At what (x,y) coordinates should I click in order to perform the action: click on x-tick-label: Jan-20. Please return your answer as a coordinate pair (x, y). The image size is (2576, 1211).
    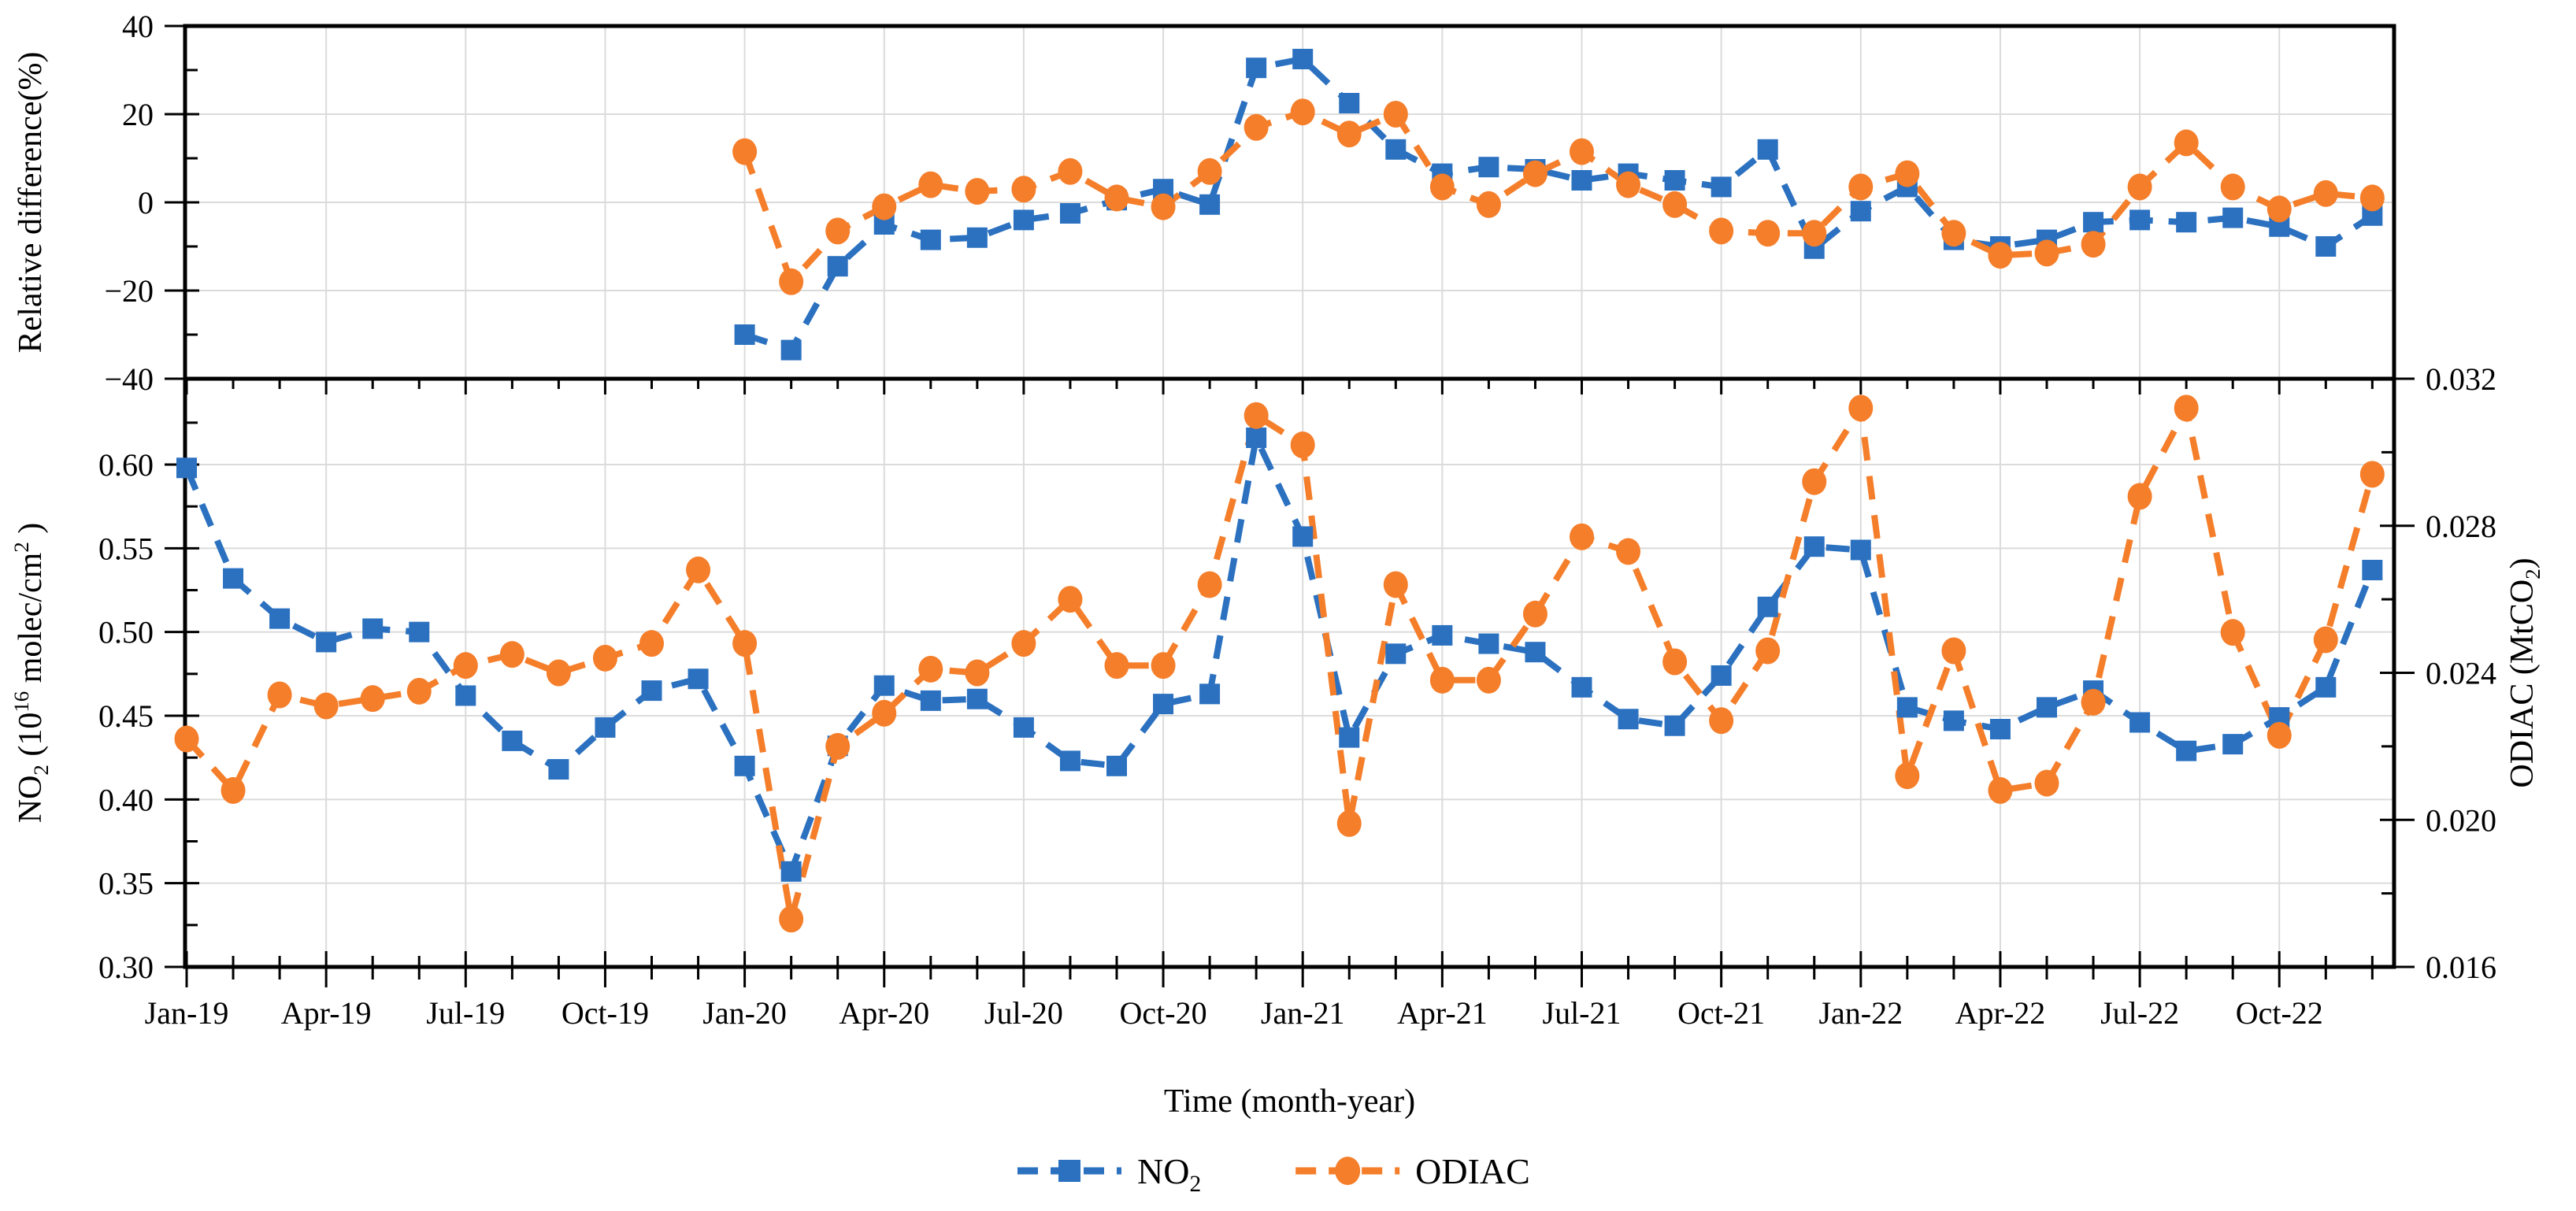
    Looking at the image, I should click on (744, 1013).